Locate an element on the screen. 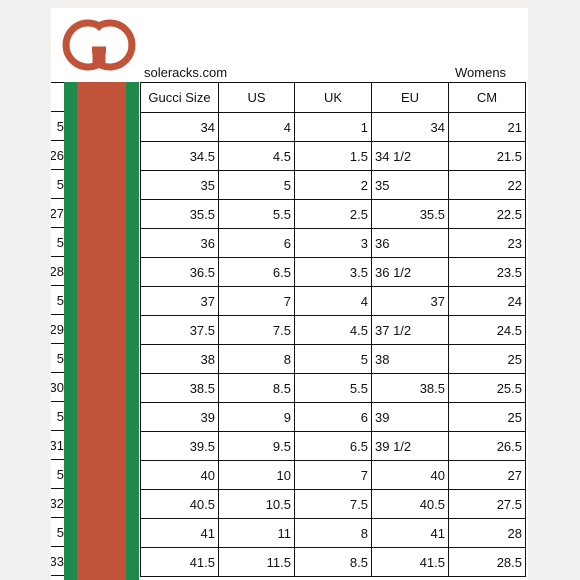 The height and width of the screenshot is (580, 580). cell-us: 11.5 is located at coordinates (256, 562).